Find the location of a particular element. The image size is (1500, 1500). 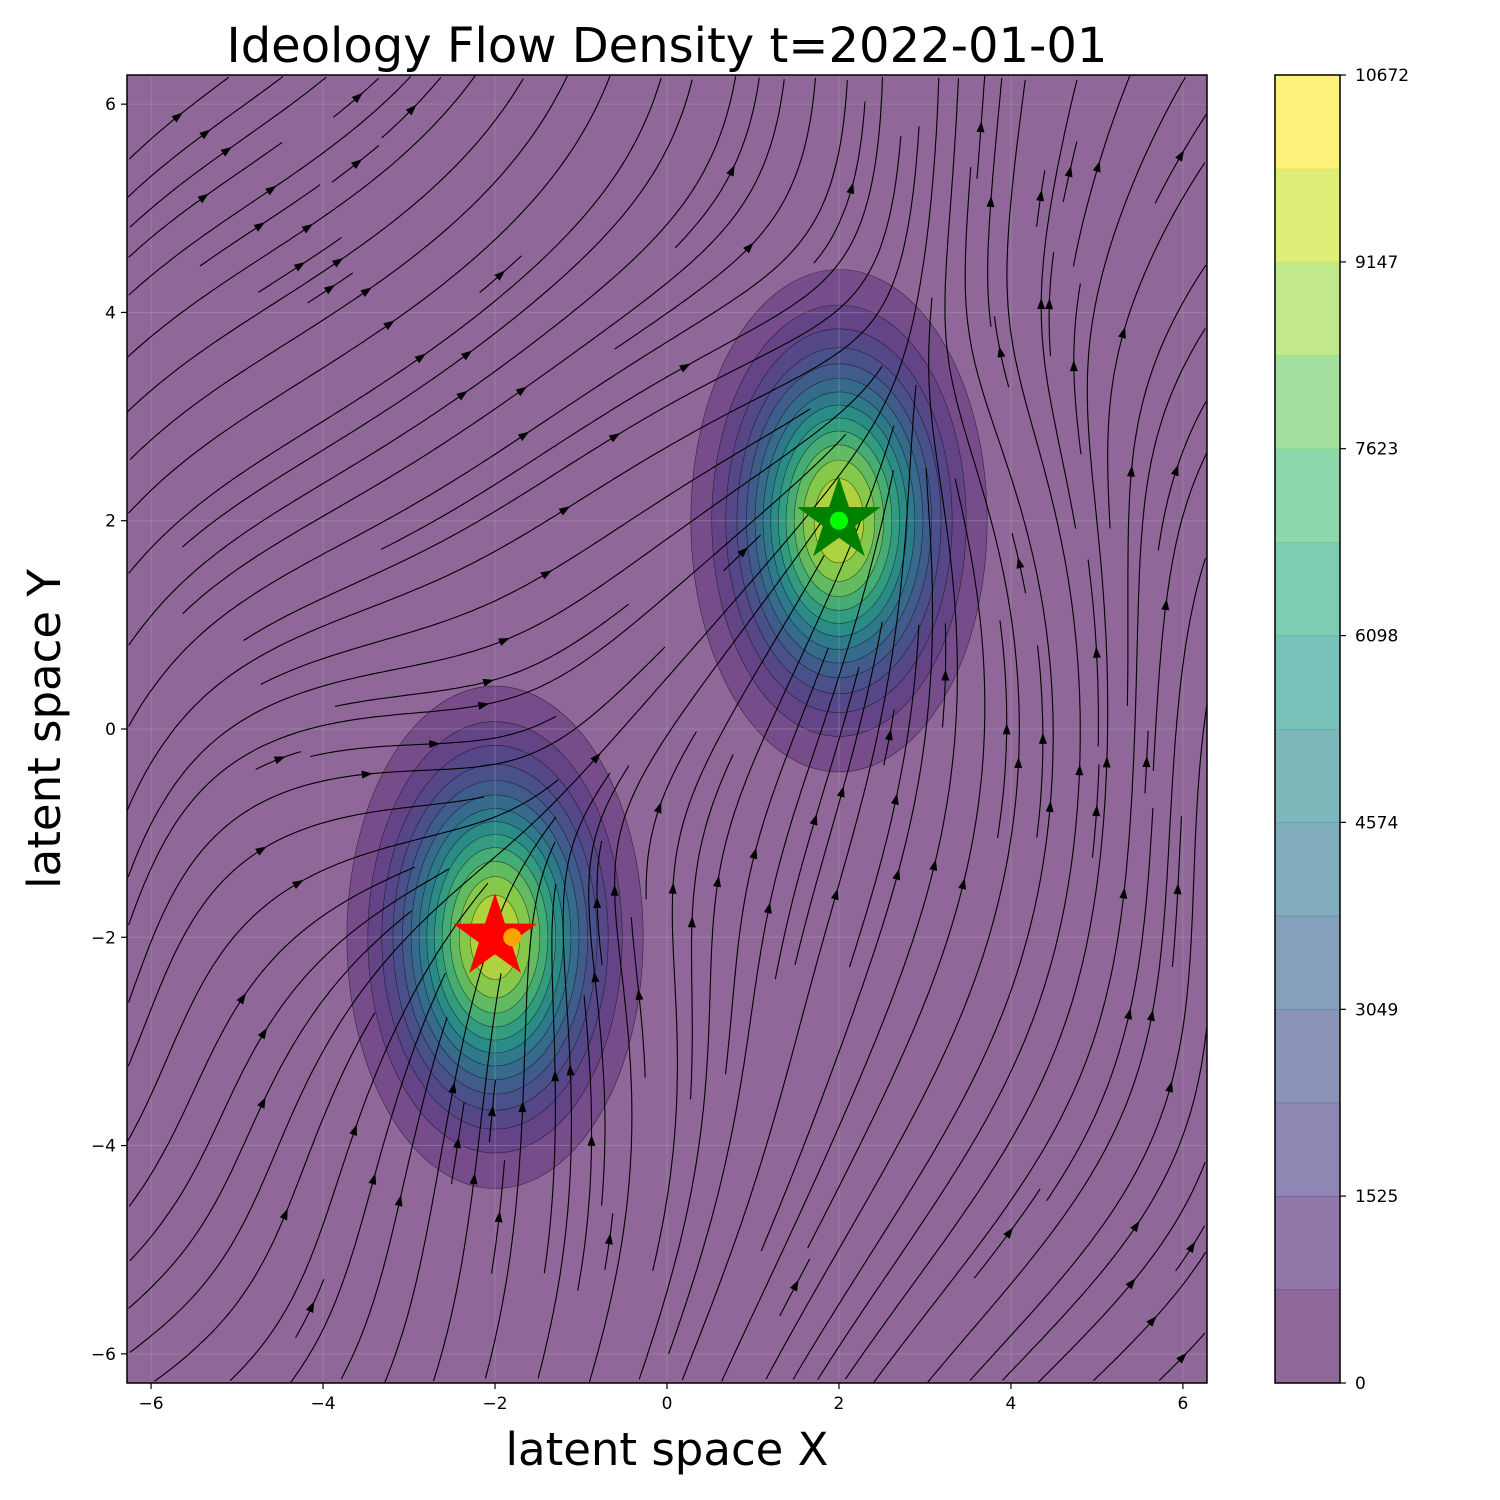

colorbar-ticks: 0 1525 3049 4574 6098 7623 9147 10672 is located at coordinates (1374, 730).